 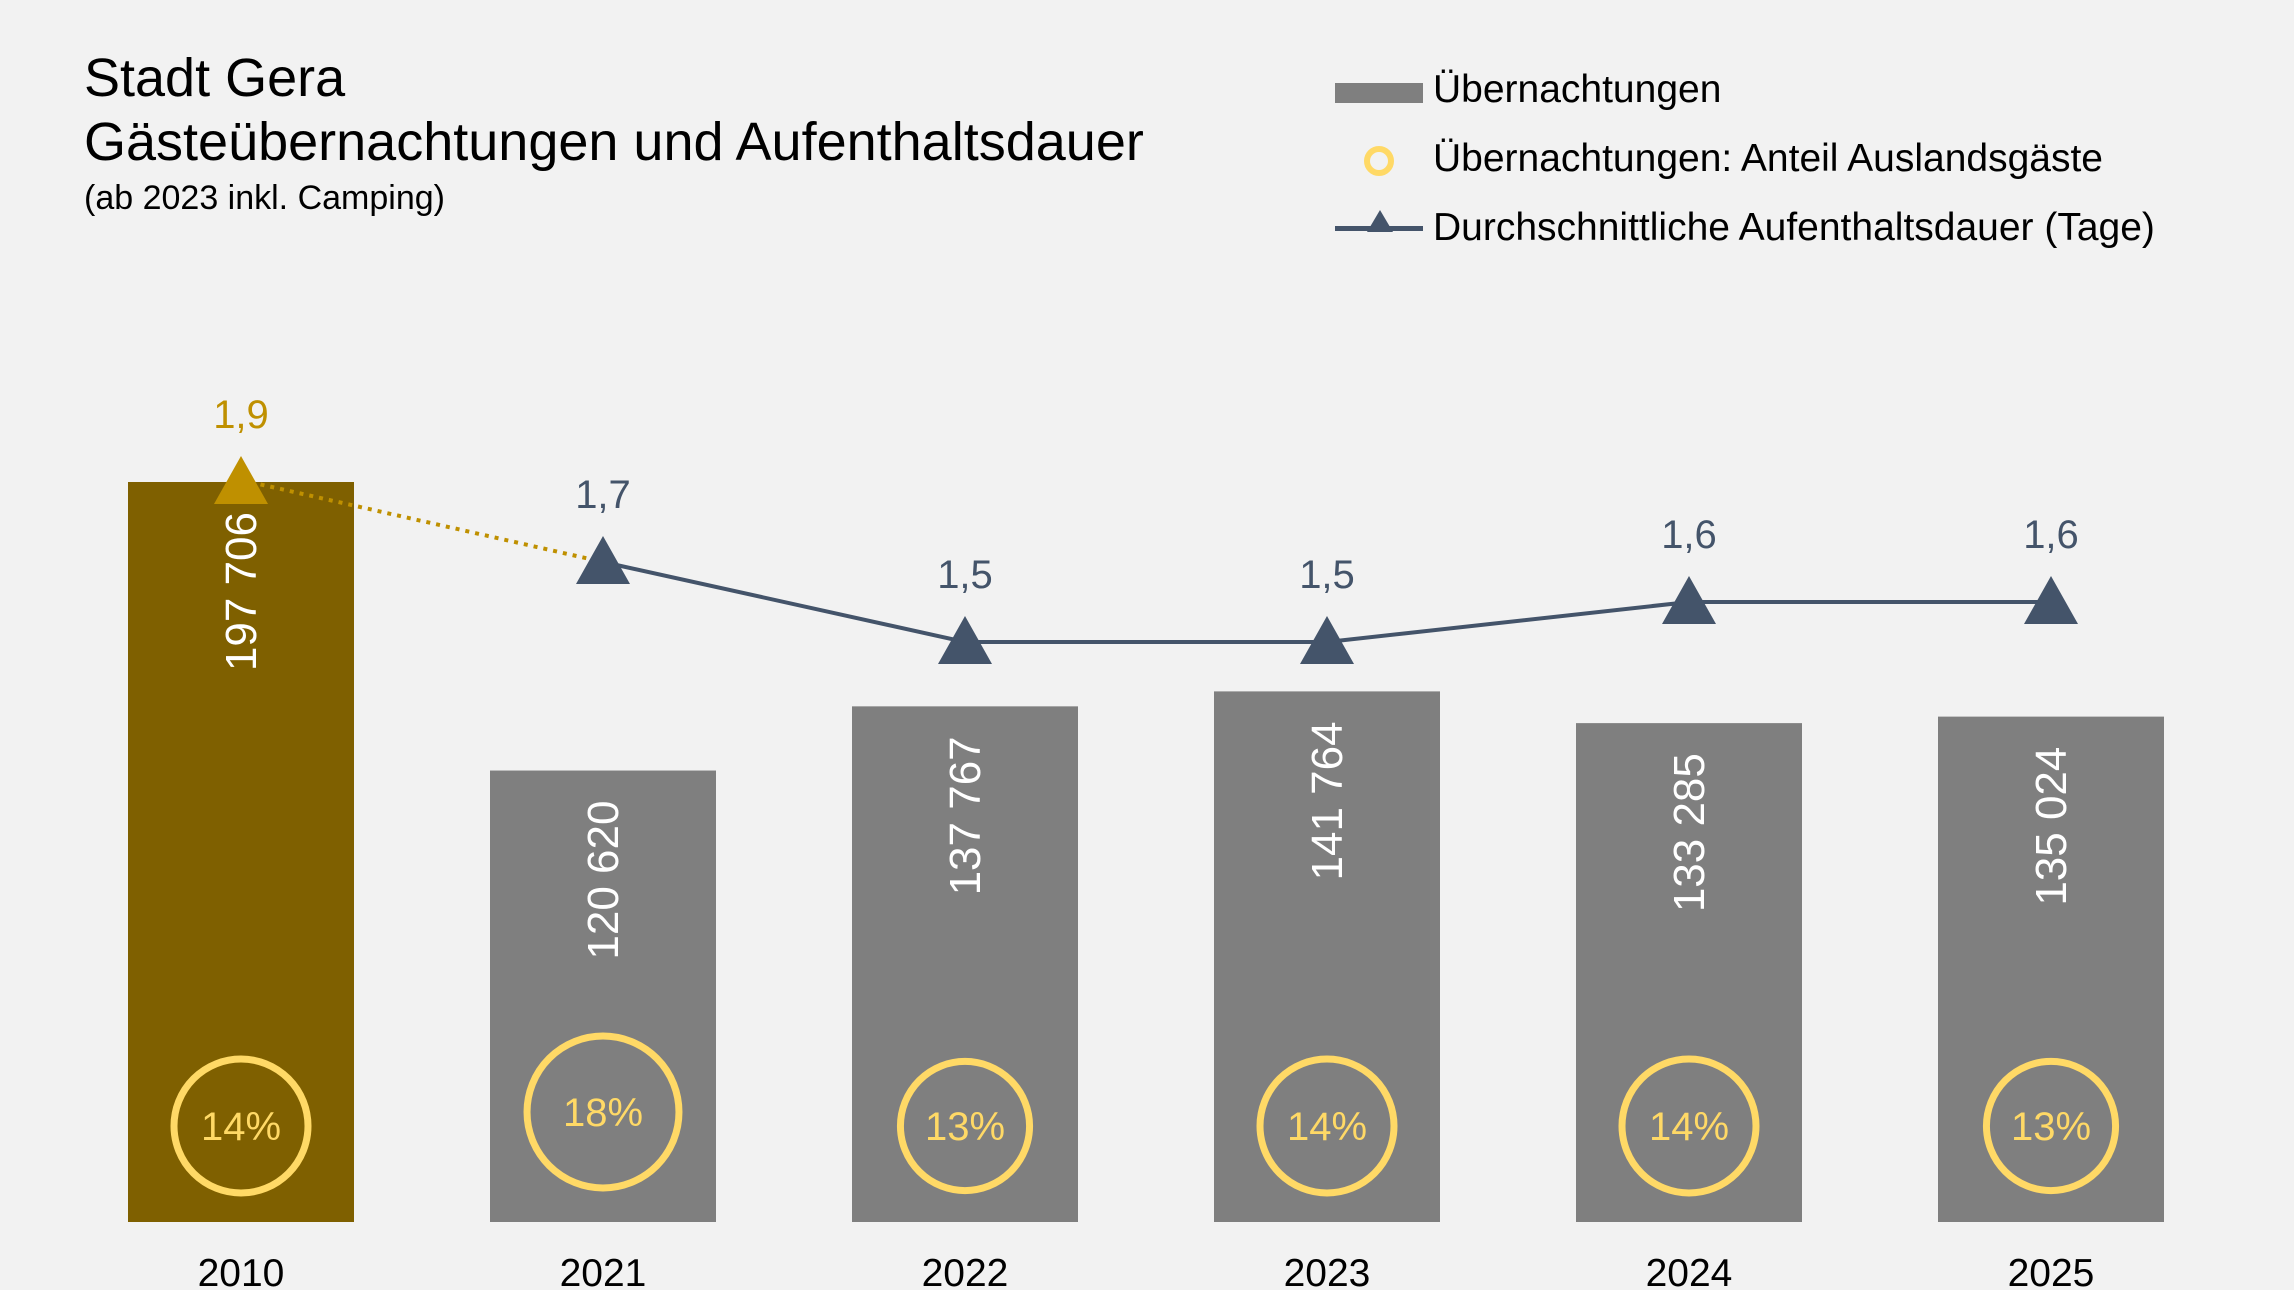 I want to click on share-circle-2024, so click(x=1689, y=1126).